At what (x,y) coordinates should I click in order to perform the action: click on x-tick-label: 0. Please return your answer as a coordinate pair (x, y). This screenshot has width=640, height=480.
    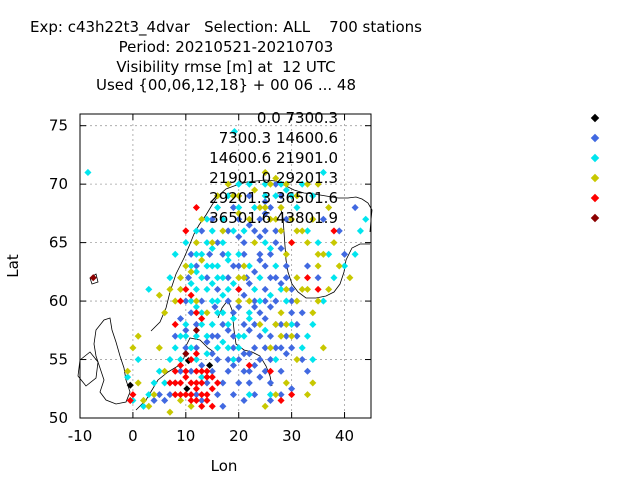
    Looking at the image, I should click on (133, 436).